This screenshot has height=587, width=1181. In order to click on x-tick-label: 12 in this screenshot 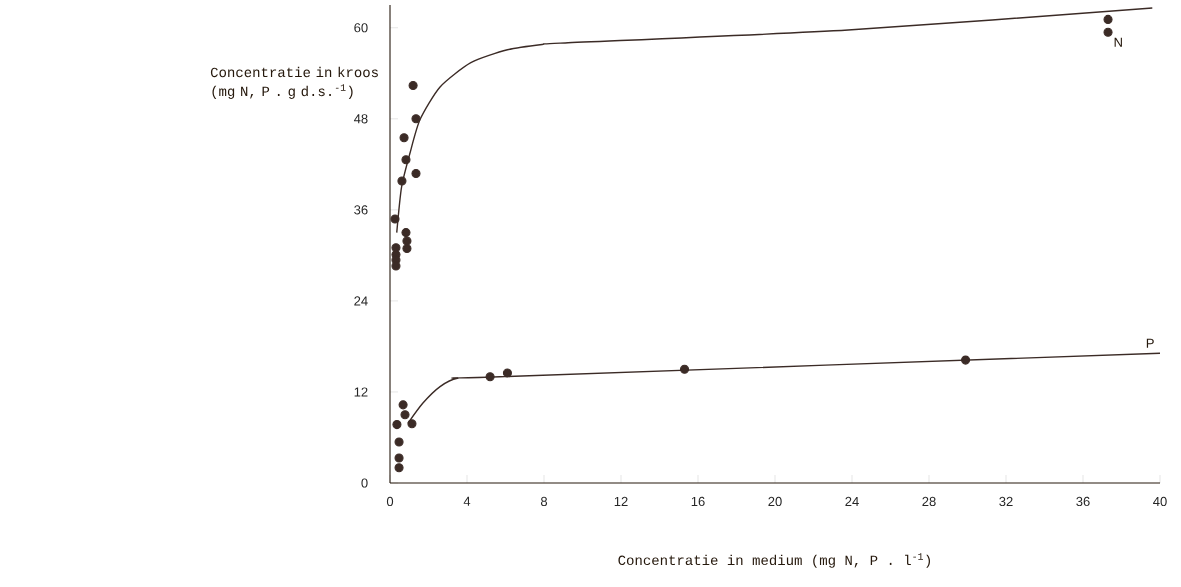, I will do `click(621, 501)`.